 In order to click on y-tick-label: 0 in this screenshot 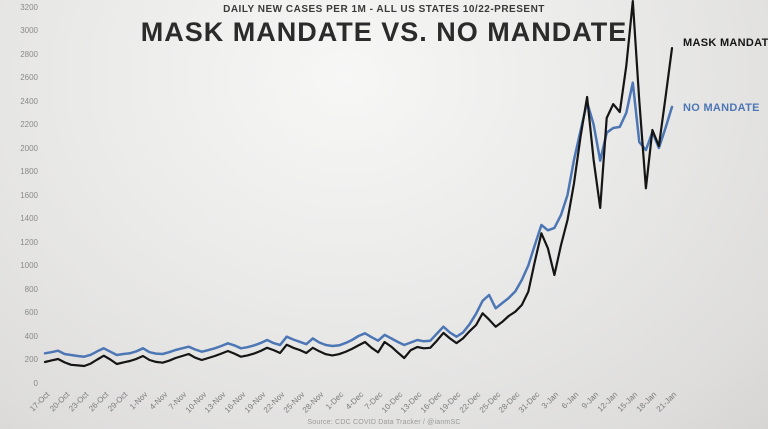, I will do `click(35, 383)`.